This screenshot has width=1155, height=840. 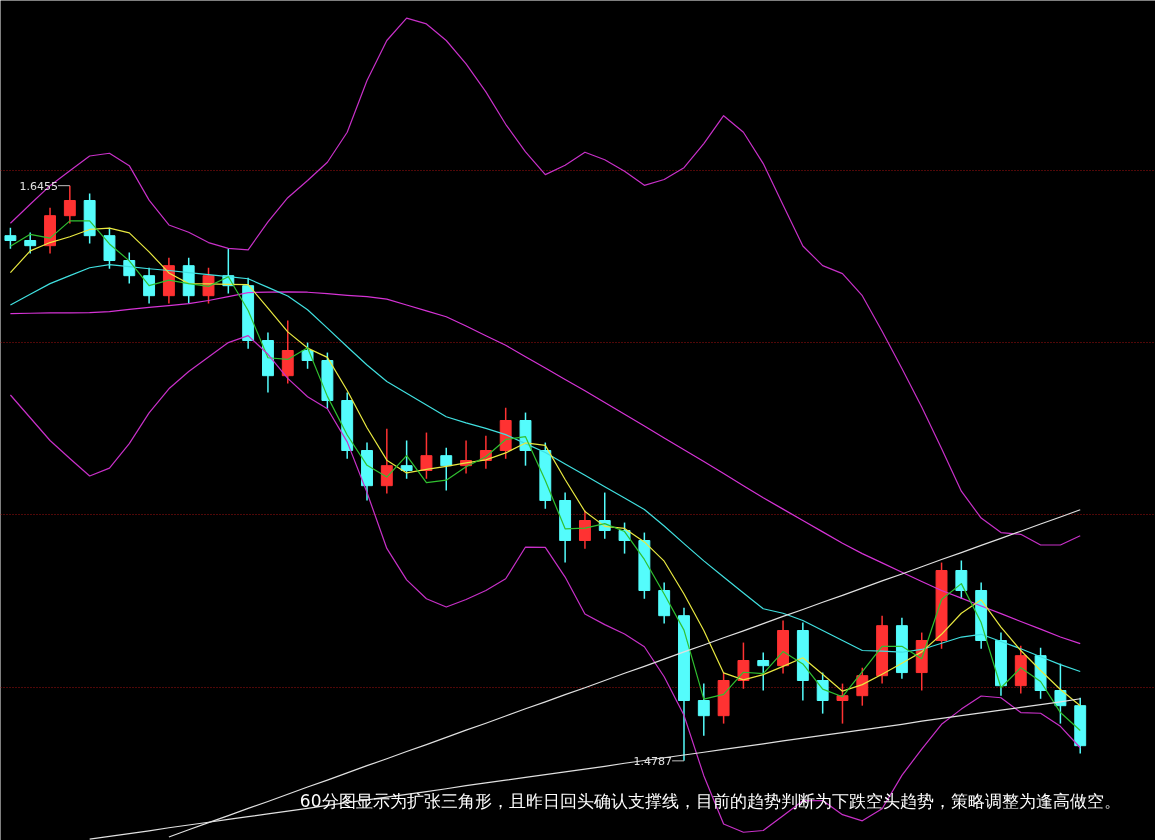 I want to click on annotation: 1.4787, so click(x=653, y=761).